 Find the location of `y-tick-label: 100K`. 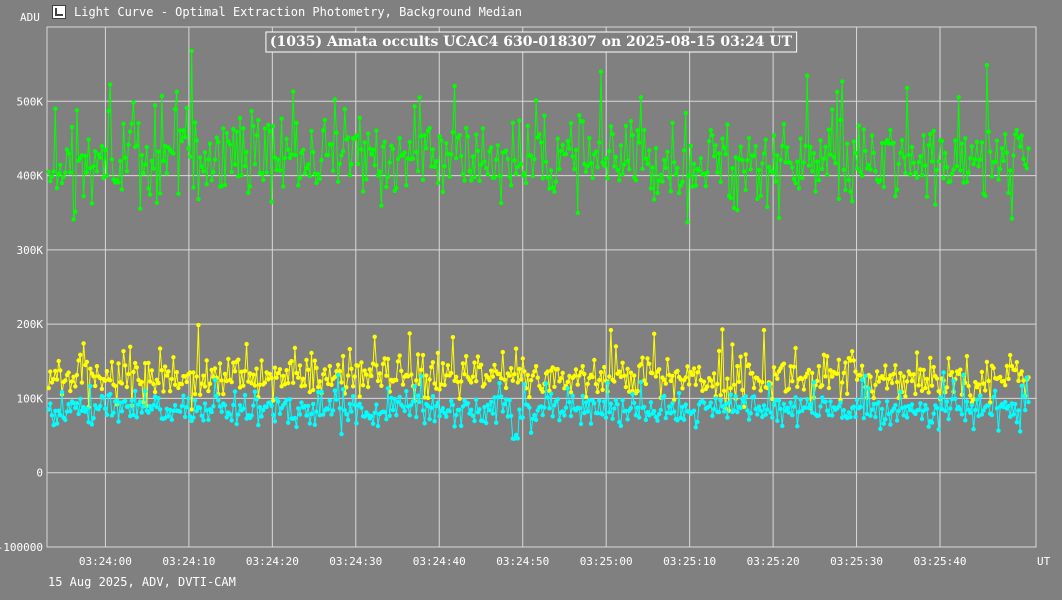

y-tick-label: 100K is located at coordinates (30, 398).